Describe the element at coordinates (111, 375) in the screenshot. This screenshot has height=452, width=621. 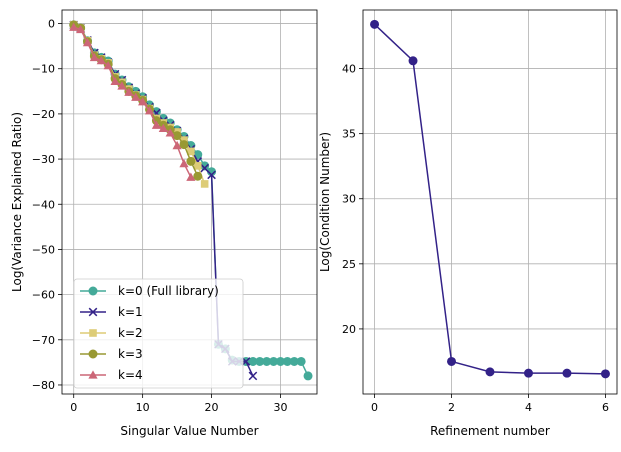
I see `legend-entry: k=4` at that location.